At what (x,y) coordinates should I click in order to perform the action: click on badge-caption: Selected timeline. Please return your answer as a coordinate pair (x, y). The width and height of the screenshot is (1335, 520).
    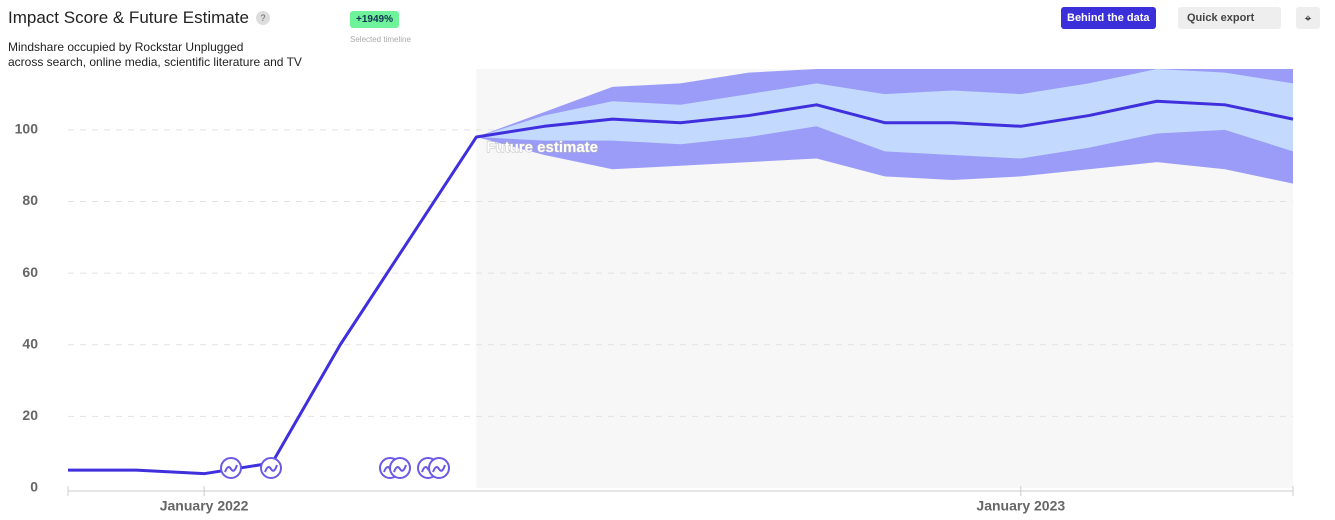
    Looking at the image, I should click on (380, 39).